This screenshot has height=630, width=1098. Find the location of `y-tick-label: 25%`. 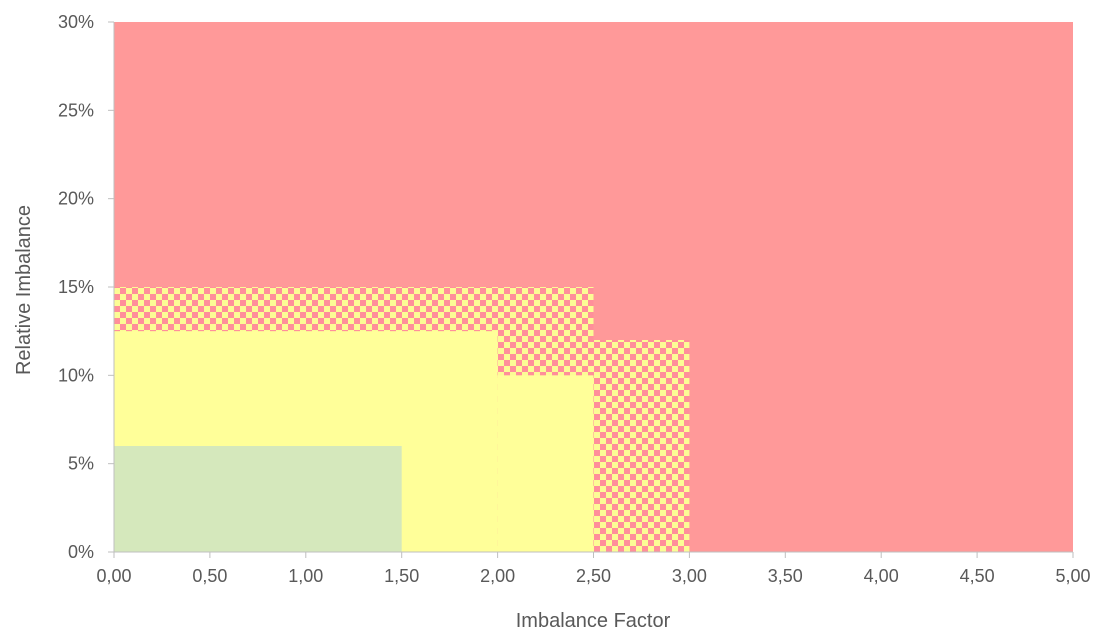

y-tick-label: 25% is located at coordinates (76, 110).